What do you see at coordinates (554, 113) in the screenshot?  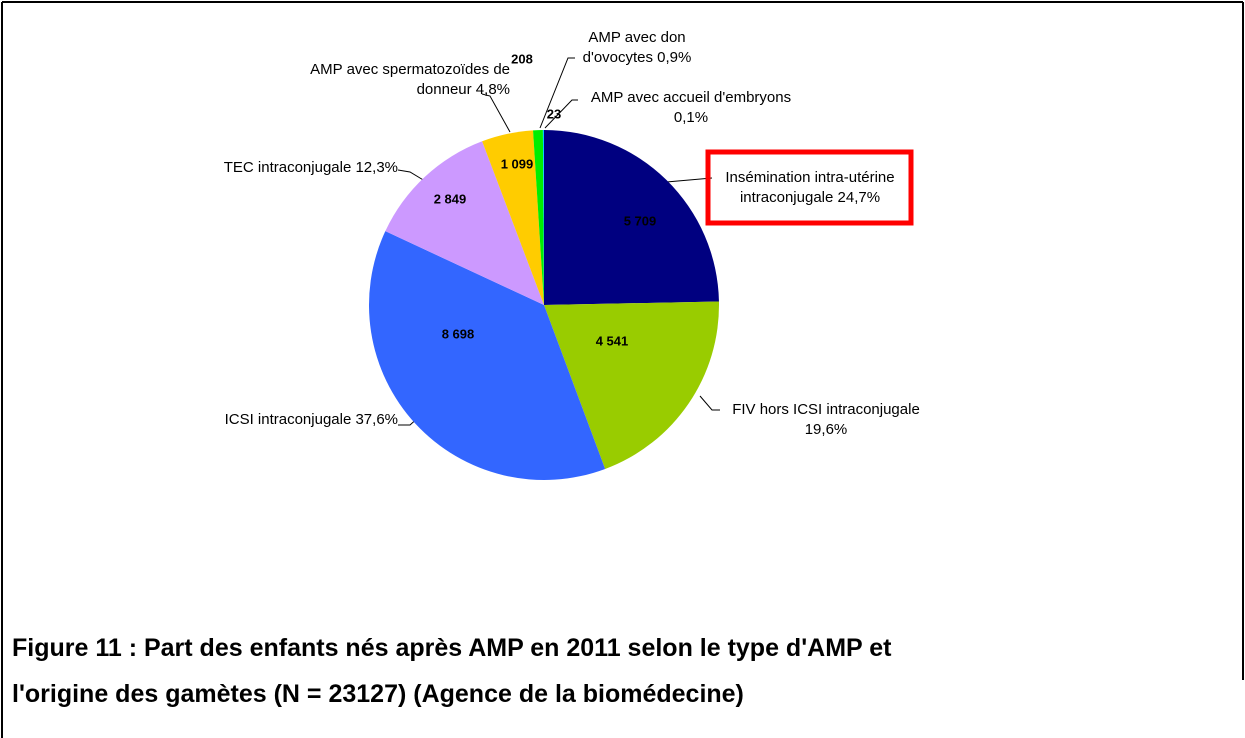 I see `data-label: 23` at bounding box center [554, 113].